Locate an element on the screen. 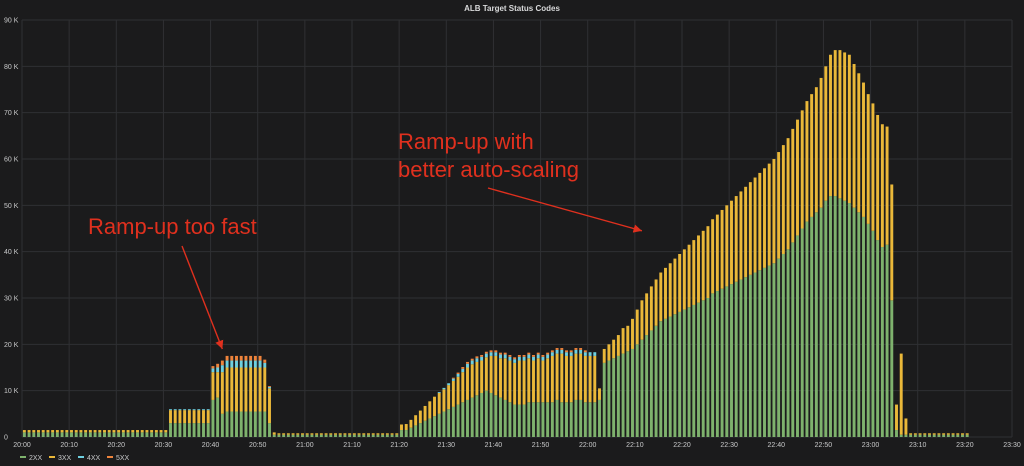 This screenshot has width=1024, height=466. x-tick-label: 22:30 is located at coordinates (729, 445).